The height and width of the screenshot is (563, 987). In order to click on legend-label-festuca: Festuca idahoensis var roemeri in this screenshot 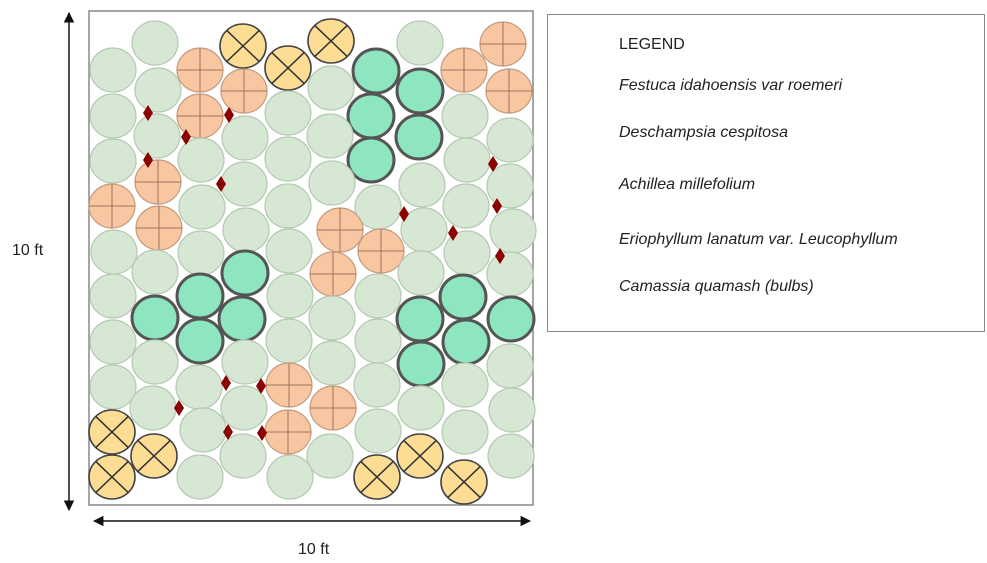, I will do `click(731, 85)`.